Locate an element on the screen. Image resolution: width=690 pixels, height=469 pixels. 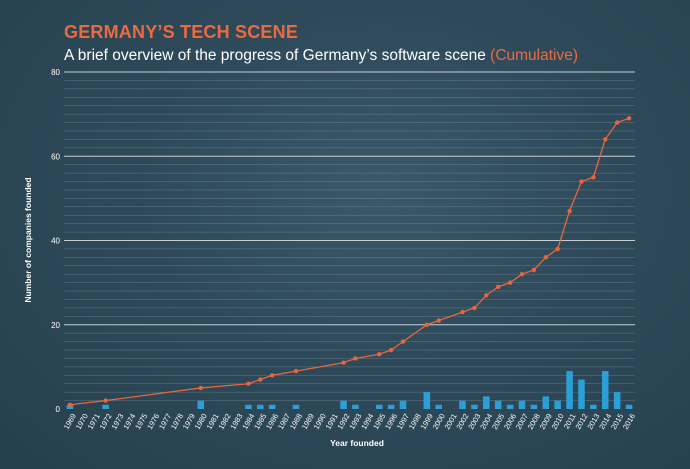
y-tick-label: 0 is located at coordinates (58, 409).